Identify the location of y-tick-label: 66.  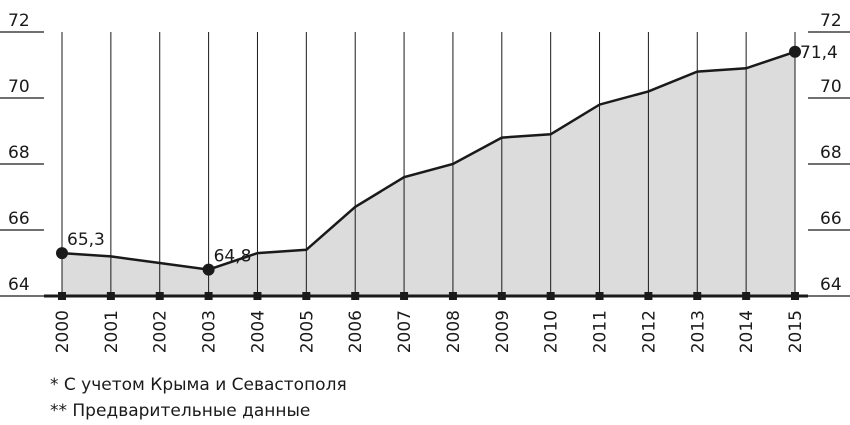
(19, 219).